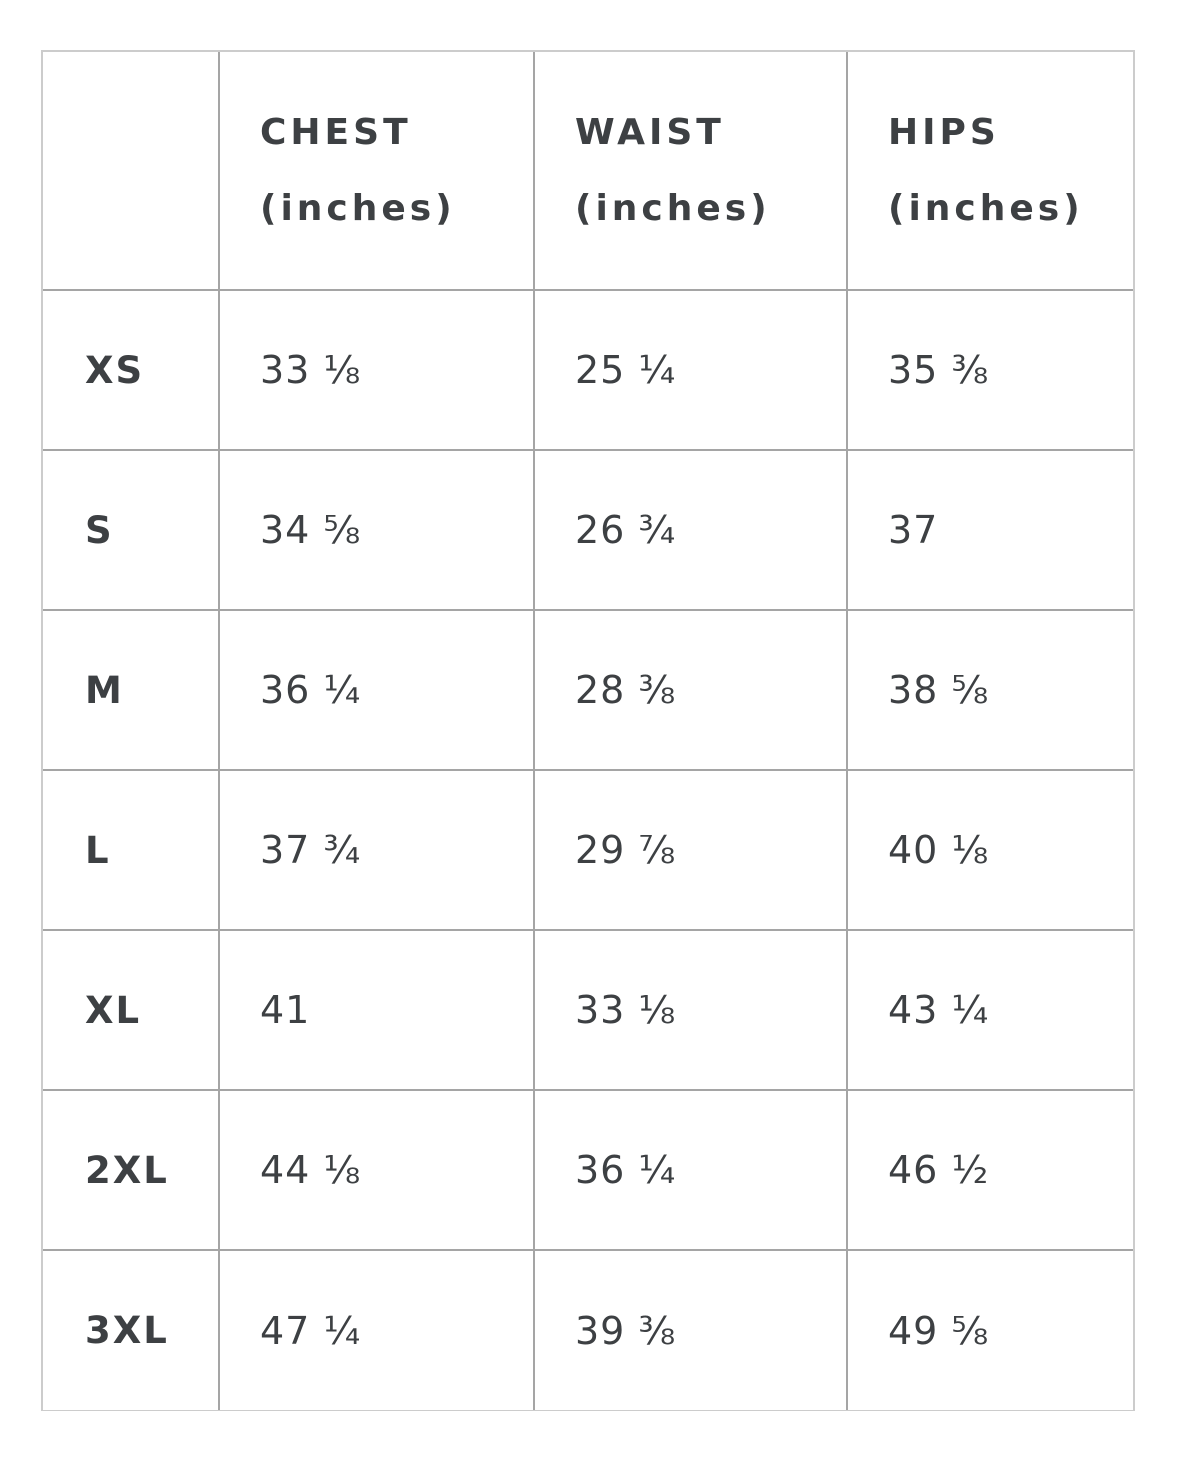 This screenshot has height=1471, width=1179. I want to click on waist-value: 33 ⅛, so click(690, 1010).